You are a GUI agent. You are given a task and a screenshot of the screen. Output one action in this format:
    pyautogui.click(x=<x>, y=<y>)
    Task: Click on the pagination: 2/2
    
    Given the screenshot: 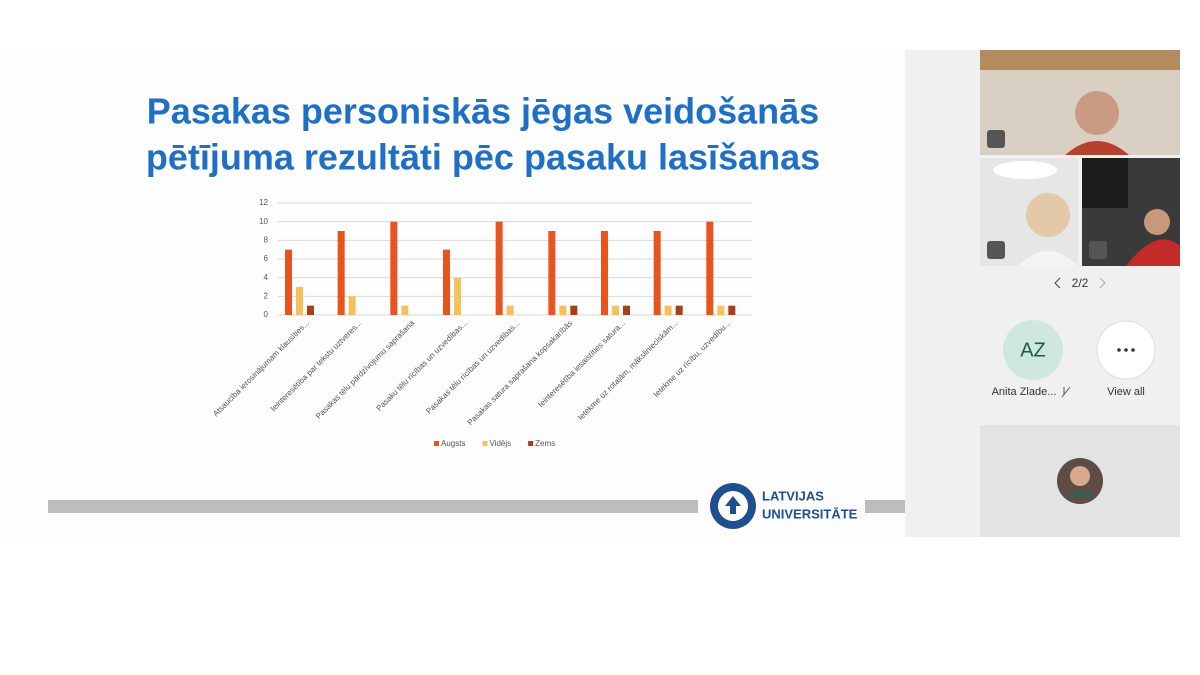 What is the action you would take?
    pyautogui.click(x=1080, y=283)
    